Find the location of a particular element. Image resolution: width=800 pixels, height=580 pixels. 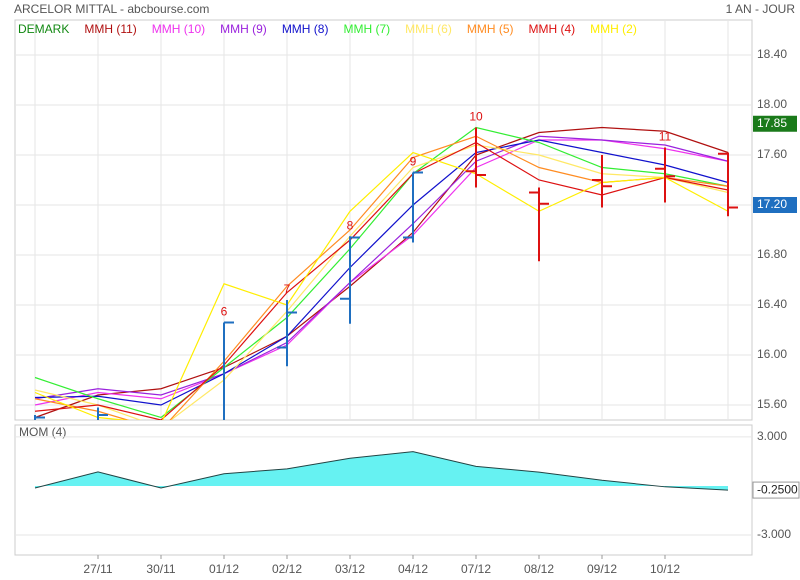

y-tick-label: 3.000 is located at coordinates (772, 436).